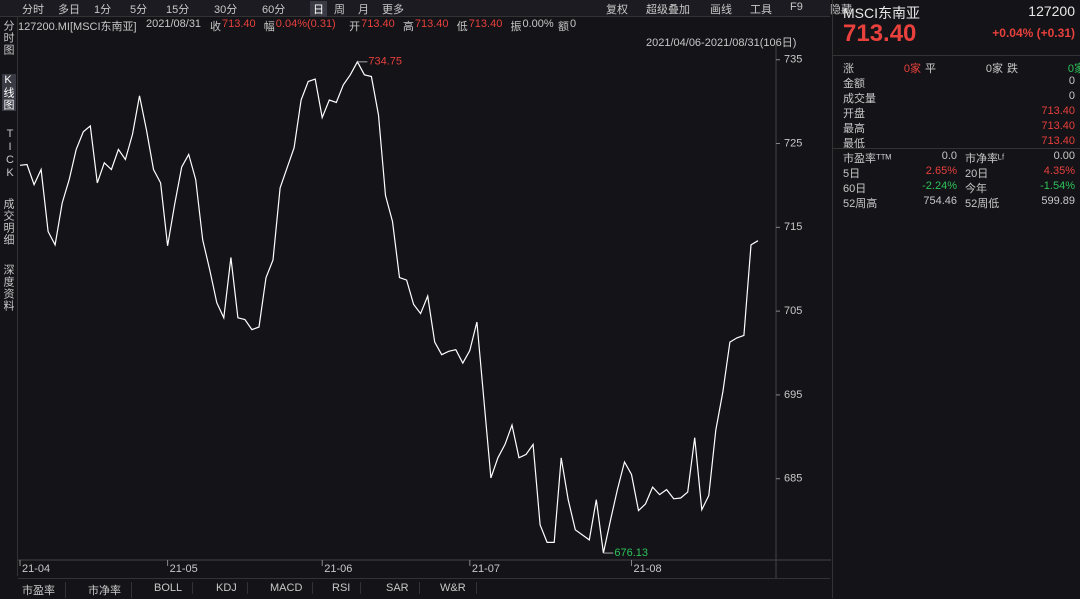 The height and width of the screenshot is (599, 1080). What do you see at coordinates (939, 186) in the screenshot?
I see `stat-value: -2.24%` at bounding box center [939, 186].